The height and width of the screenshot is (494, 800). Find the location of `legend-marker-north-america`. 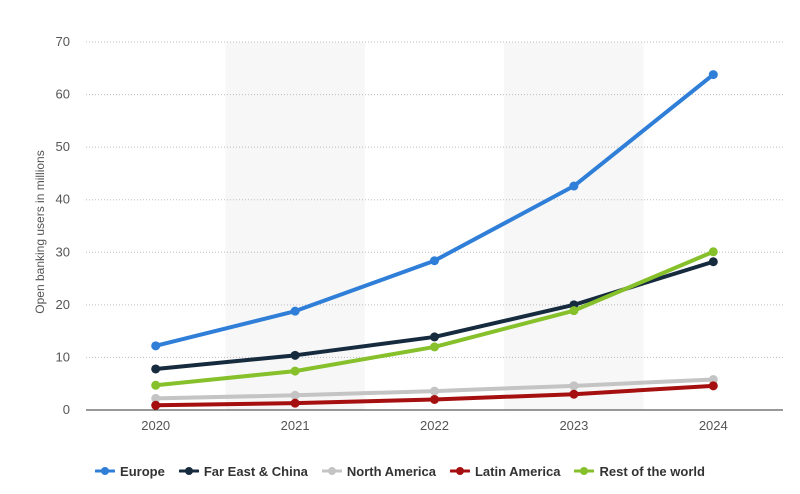

legend-marker-north-america is located at coordinates (331, 471).